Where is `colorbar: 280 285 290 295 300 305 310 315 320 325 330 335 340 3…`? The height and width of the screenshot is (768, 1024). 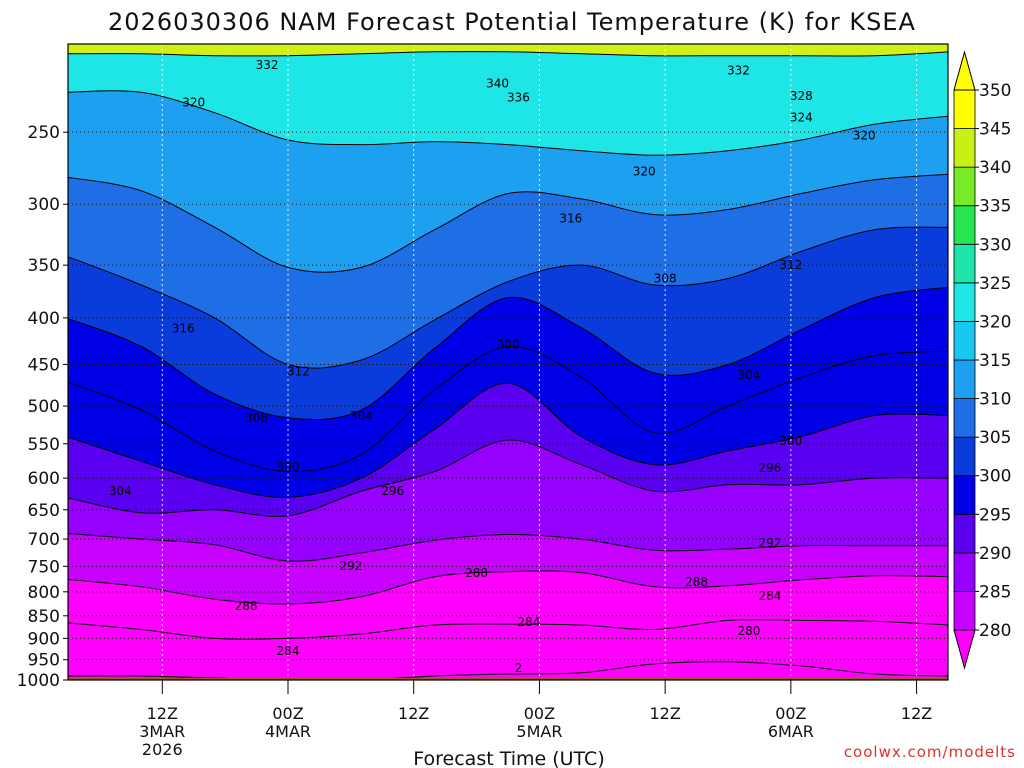 colorbar: 280 285 290 295 300 305 310 315 320 325 330 335 340 3… is located at coordinates (982, 360).